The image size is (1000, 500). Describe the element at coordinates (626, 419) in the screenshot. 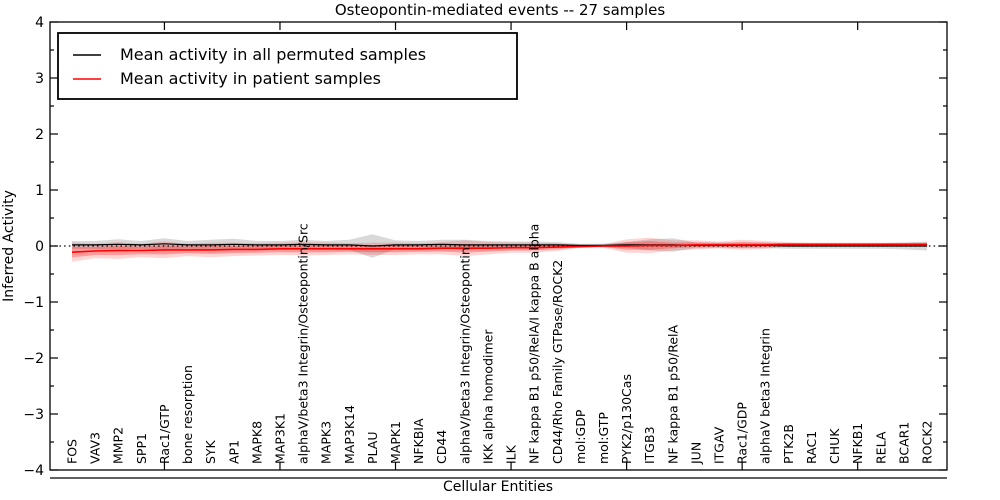

I see `entity-label: PYK2/p130Cas` at that location.